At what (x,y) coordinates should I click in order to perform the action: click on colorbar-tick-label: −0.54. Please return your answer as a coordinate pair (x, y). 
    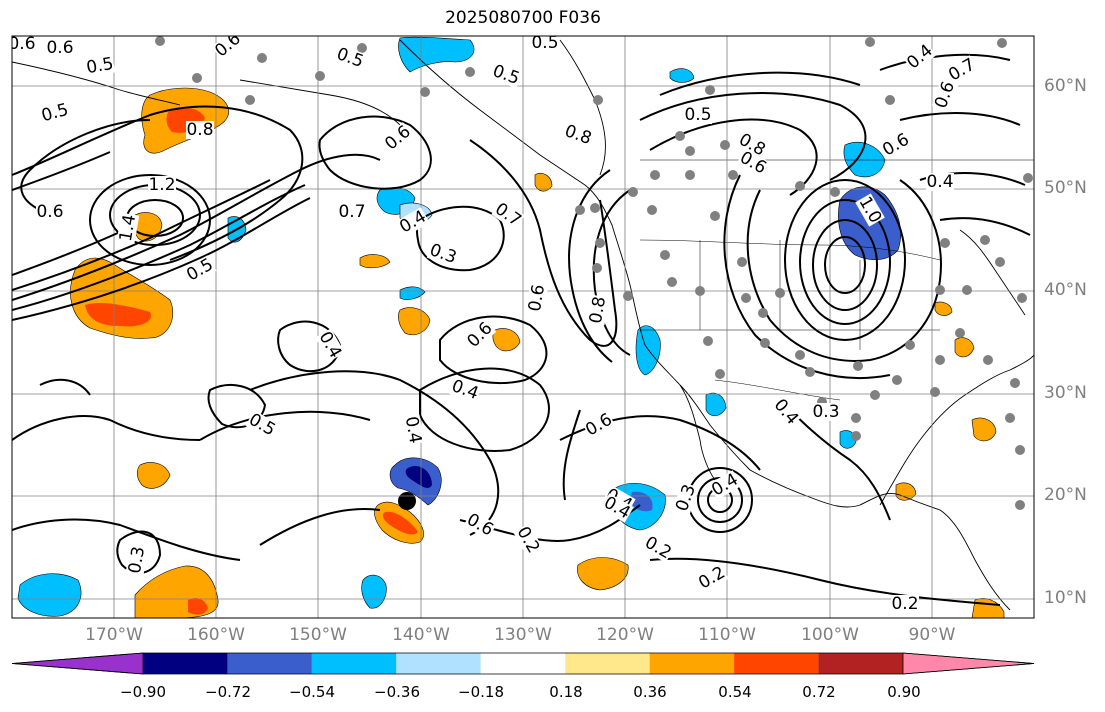
    Looking at the image, I should click on (312, 692).